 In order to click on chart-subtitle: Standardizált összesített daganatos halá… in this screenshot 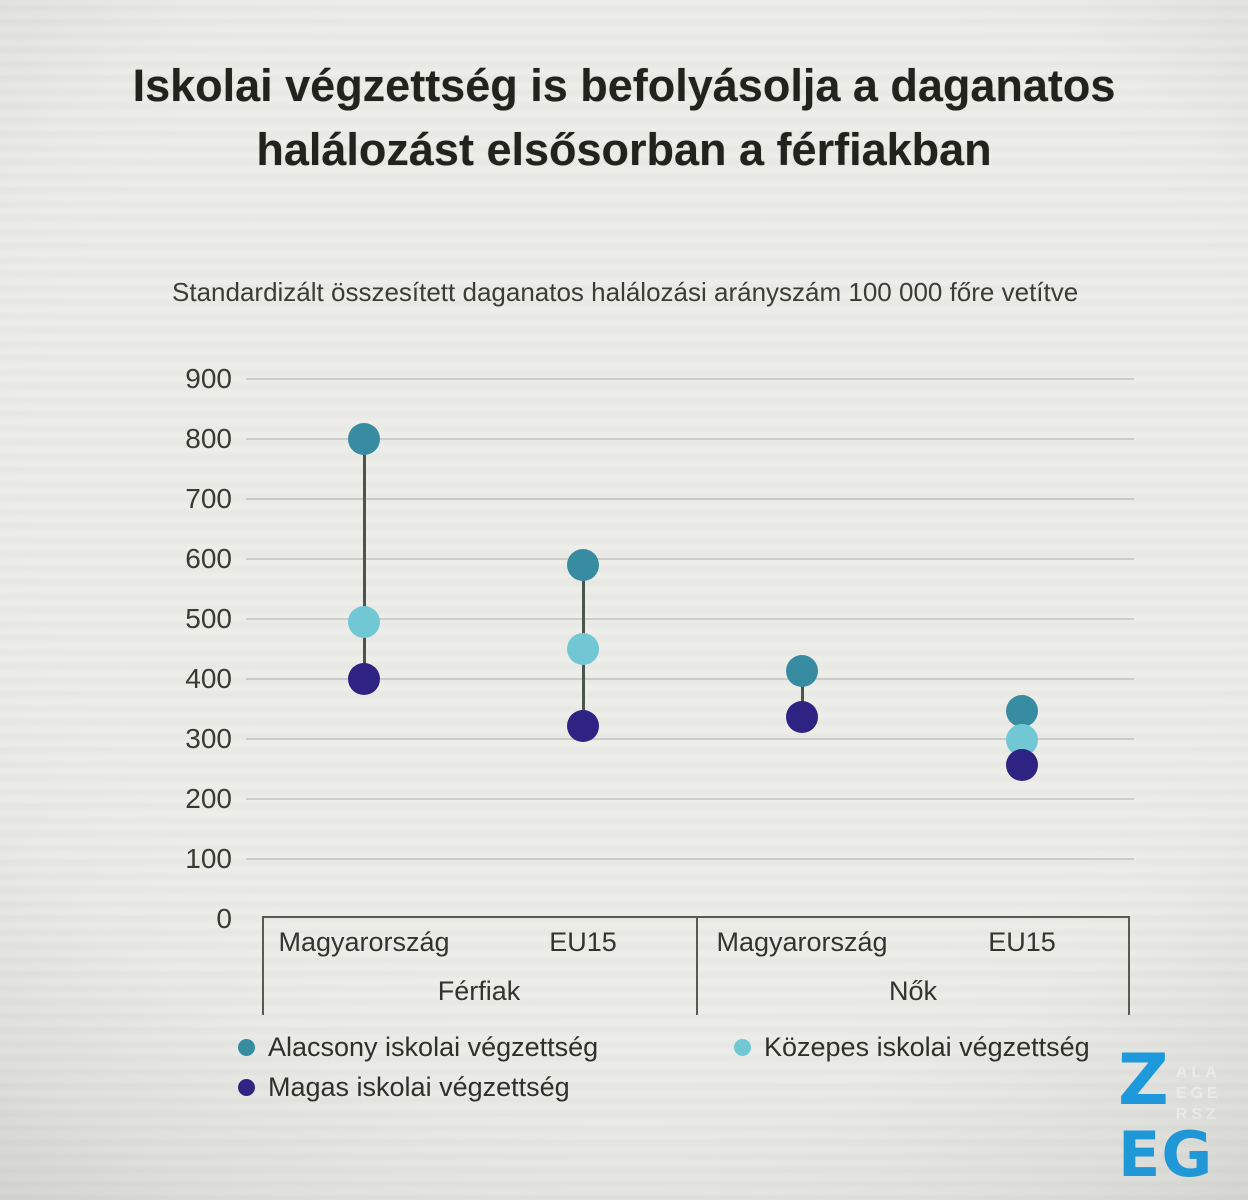, I will do `click(625, 292)`.